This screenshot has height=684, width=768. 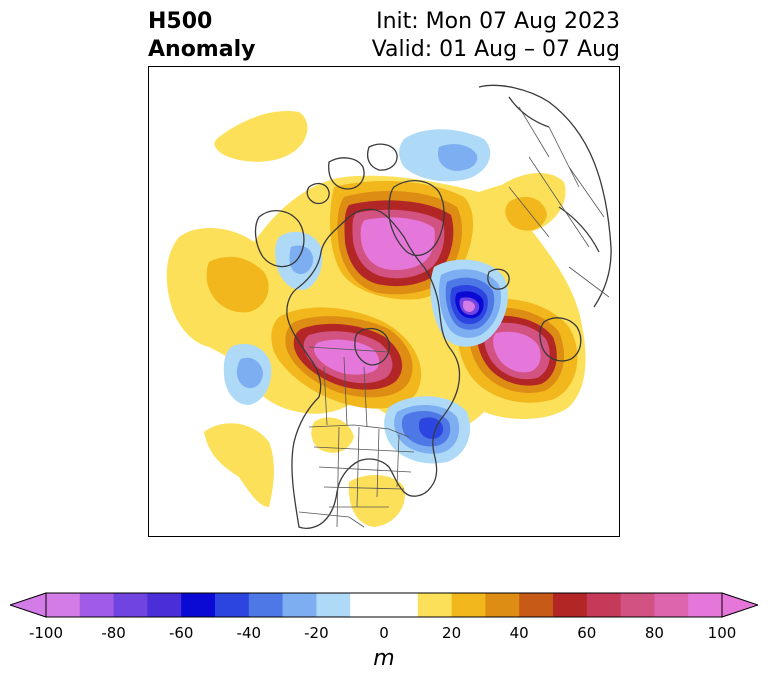 I want to click on colorbar-tick-label: 60, so click(x=587, y=633).